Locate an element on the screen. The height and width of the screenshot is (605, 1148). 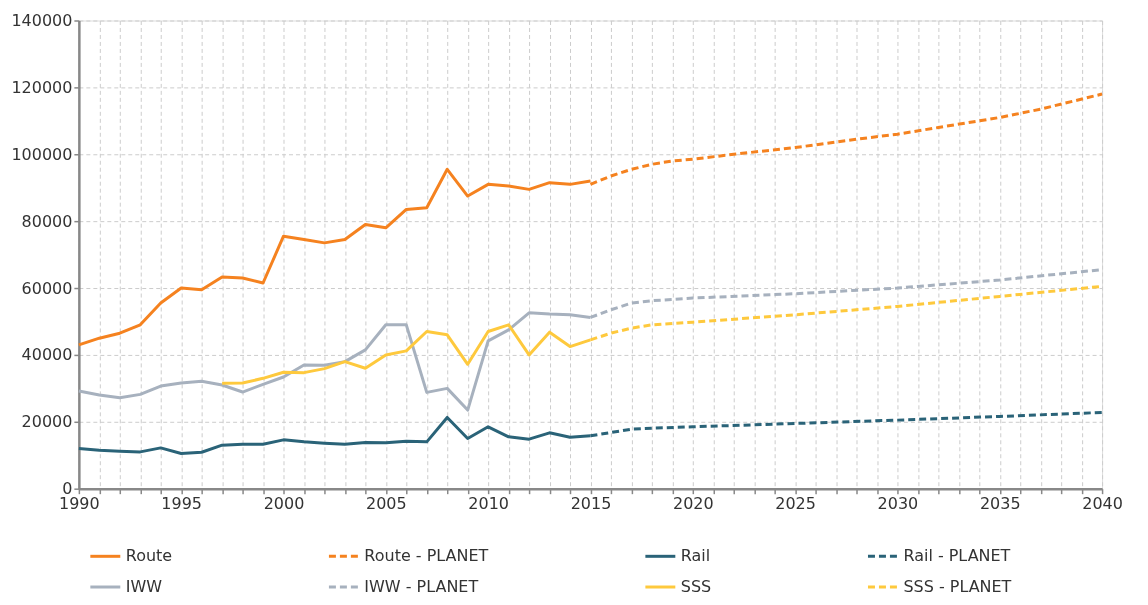
legend-label: IWW is located at coordinates (144, 586).